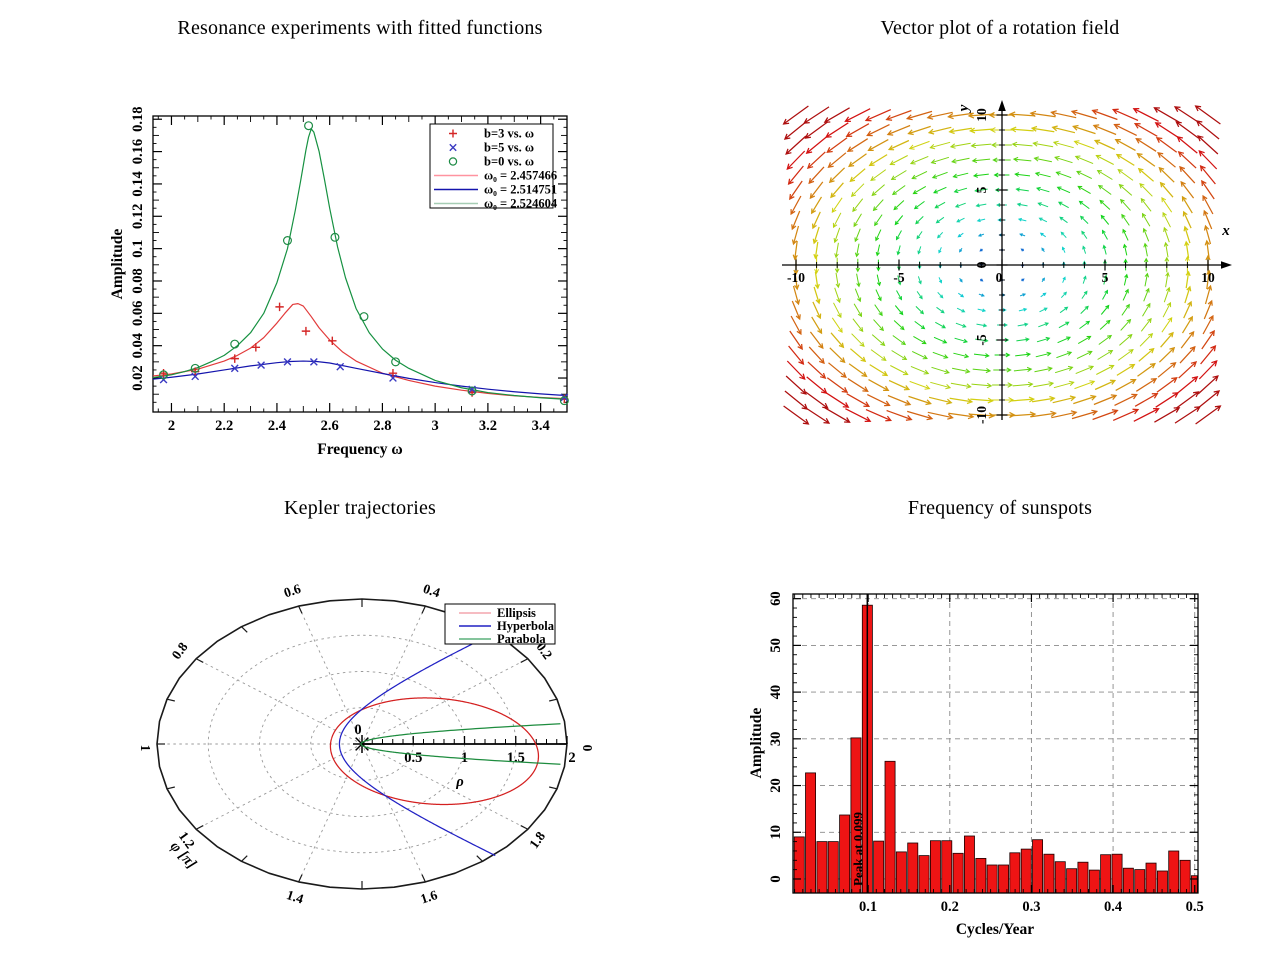 The height and width of the screenshot is (976, 1280). I want to click on trajectories, so click(445, 744).